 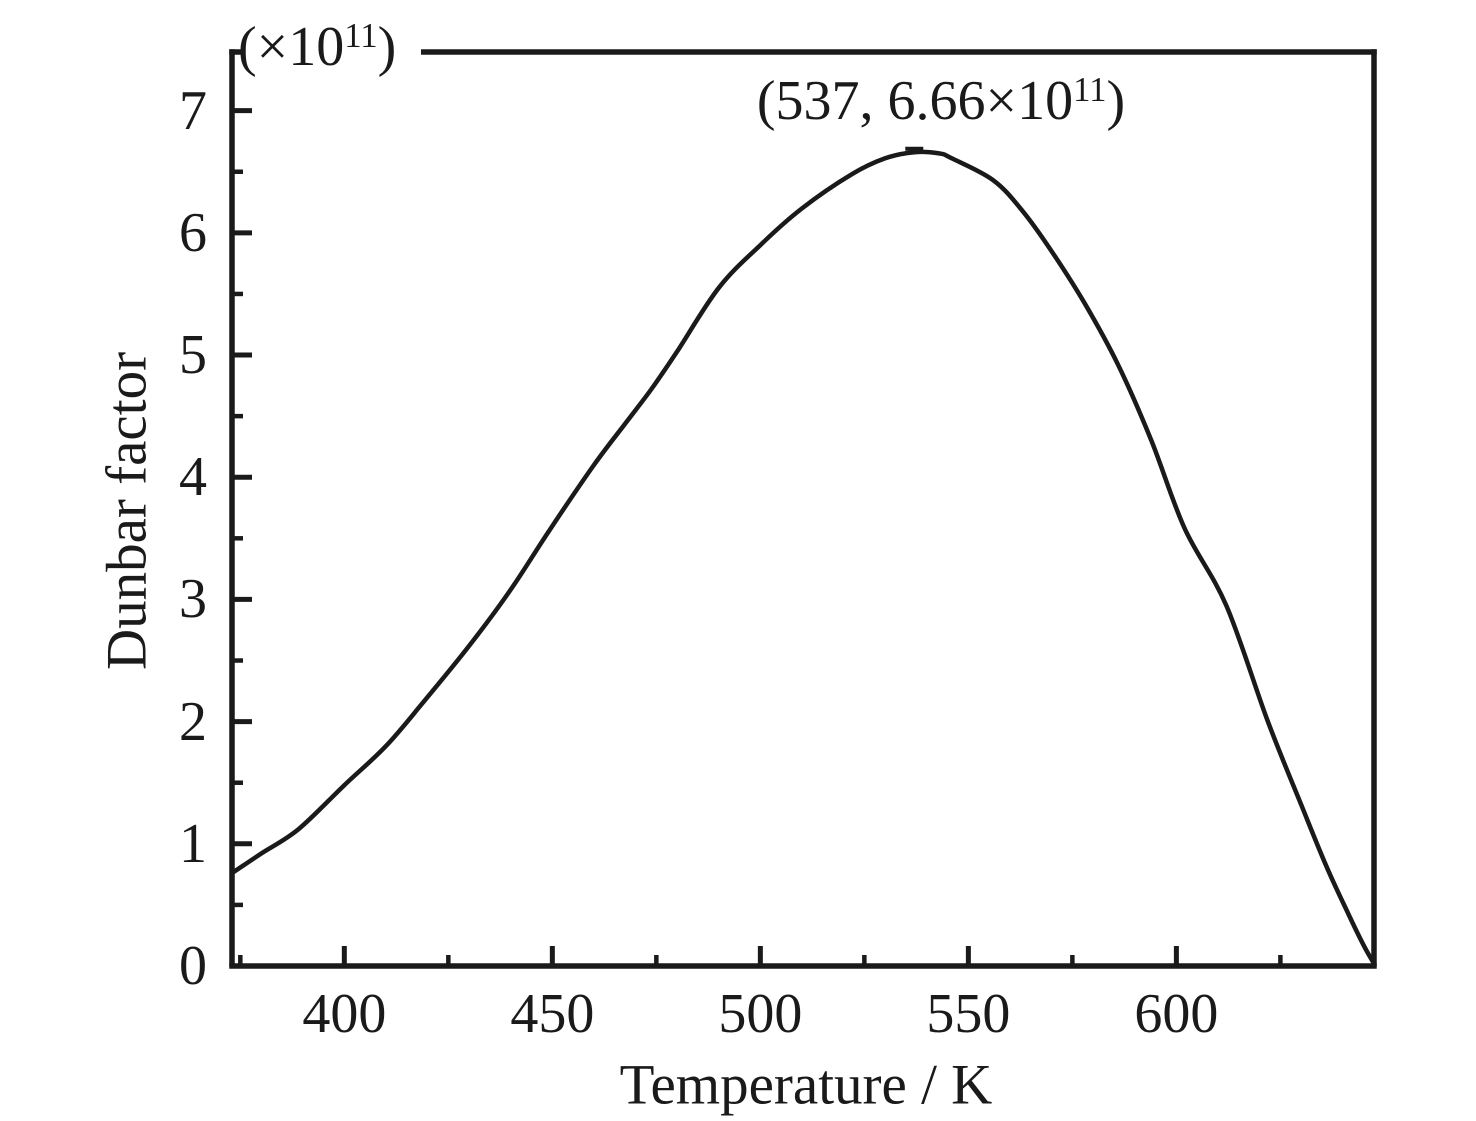 What do you see at coordinates (193, 966) in the screenshot?
I see `y-tick-label: 0` at bounding box center [193, 966].